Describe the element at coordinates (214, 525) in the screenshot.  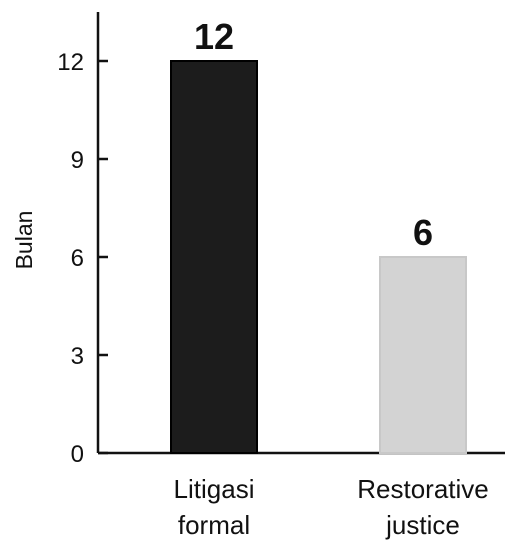
I see `x-category-label-0-line-1: formal` at that location.